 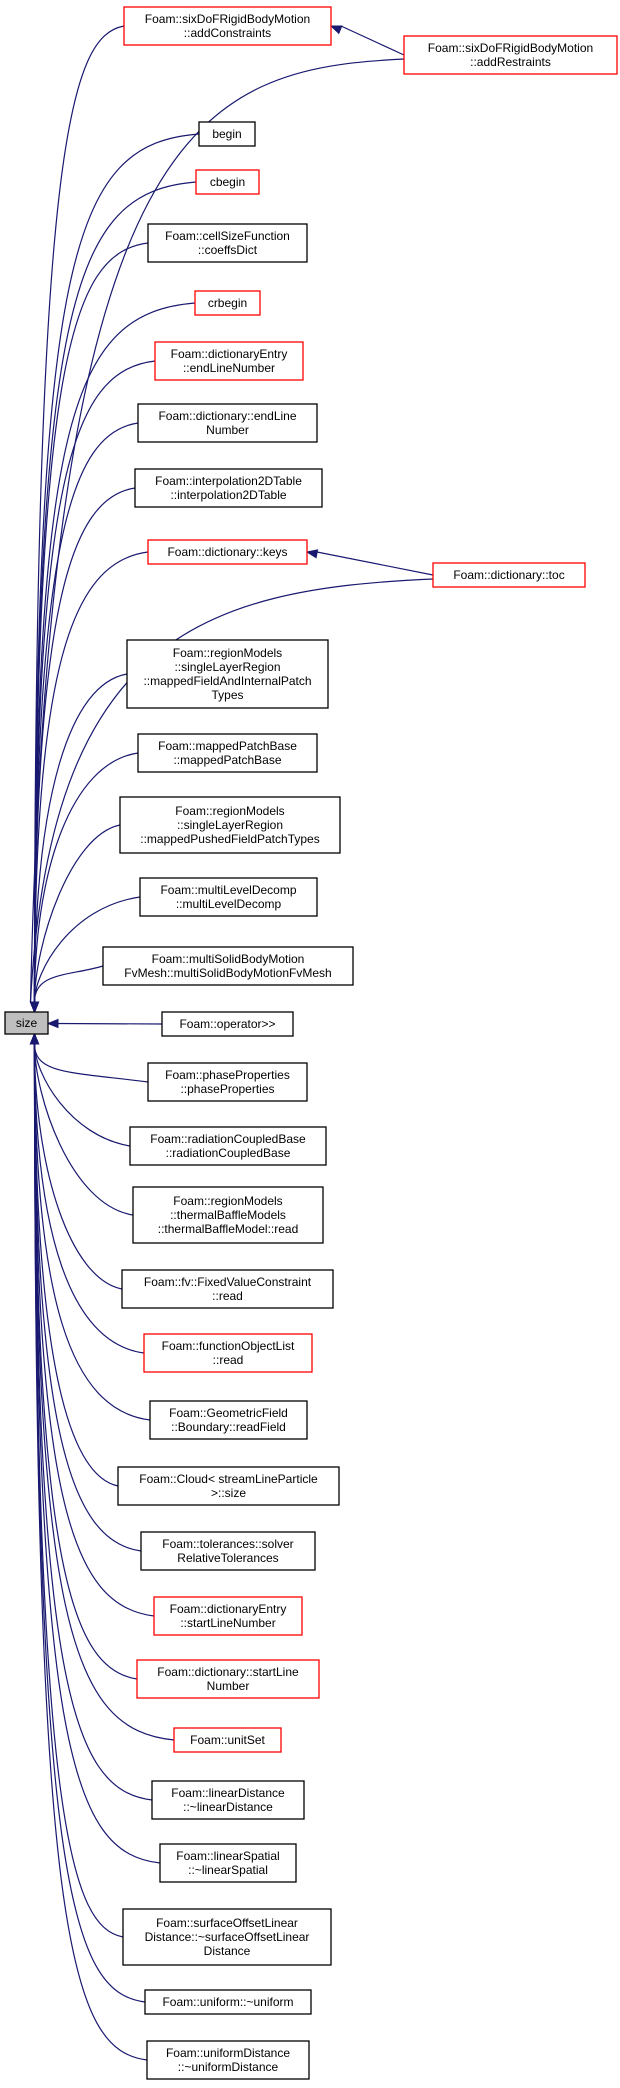 I want to click on caller-node-n11: Foam::mappedPatchBase::mappedPatchBase, so click(x=227, y=753).